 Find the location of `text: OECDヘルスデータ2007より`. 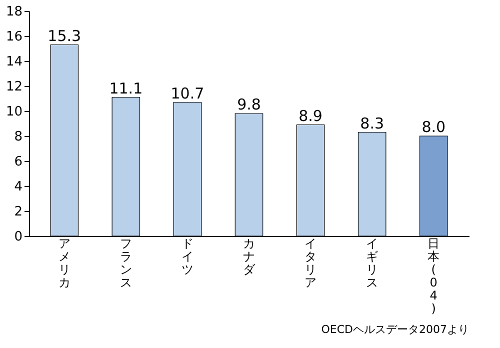

text: OECDヘルスデータ2007より is located at coordinates (395, 329).